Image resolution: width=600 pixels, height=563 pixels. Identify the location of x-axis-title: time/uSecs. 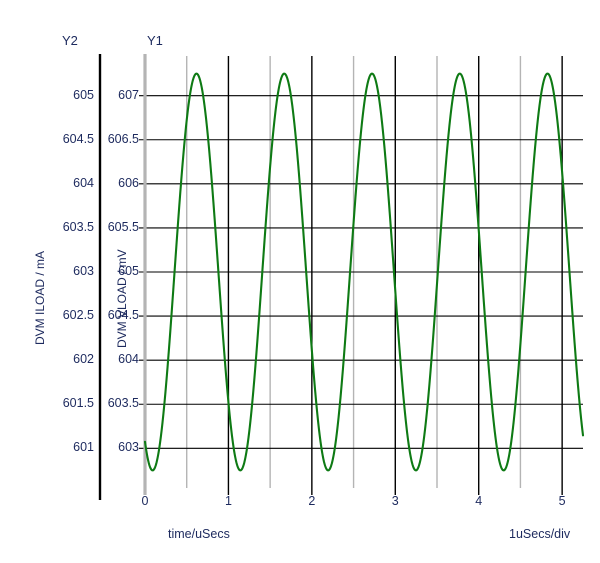
(199, 534).